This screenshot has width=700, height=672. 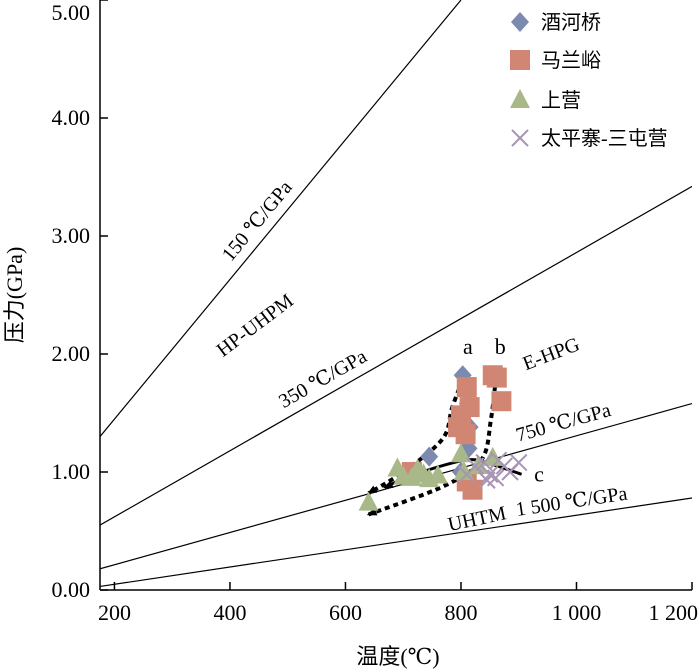 What do you see at coordinates (417, 432) in the screenshot?
I see `pt-path-a` at bounding box center [417, 432].